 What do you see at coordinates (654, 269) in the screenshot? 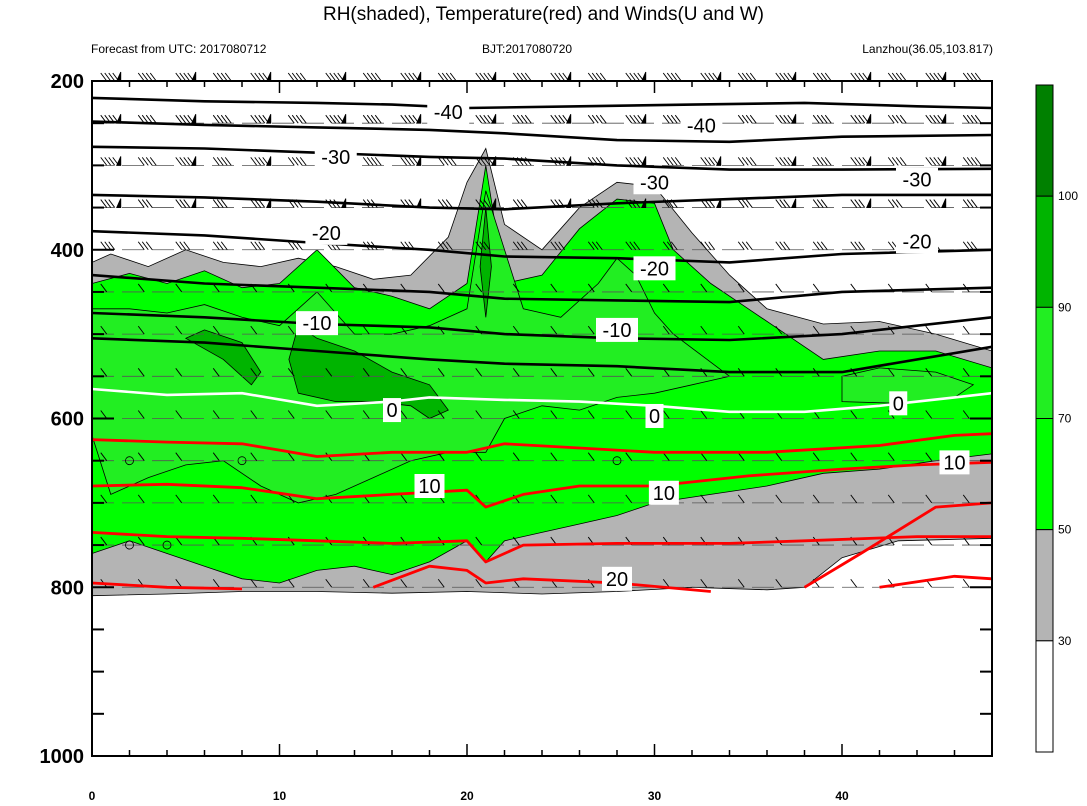
I see `contour-label: -20` at bounding box center [654, 269].